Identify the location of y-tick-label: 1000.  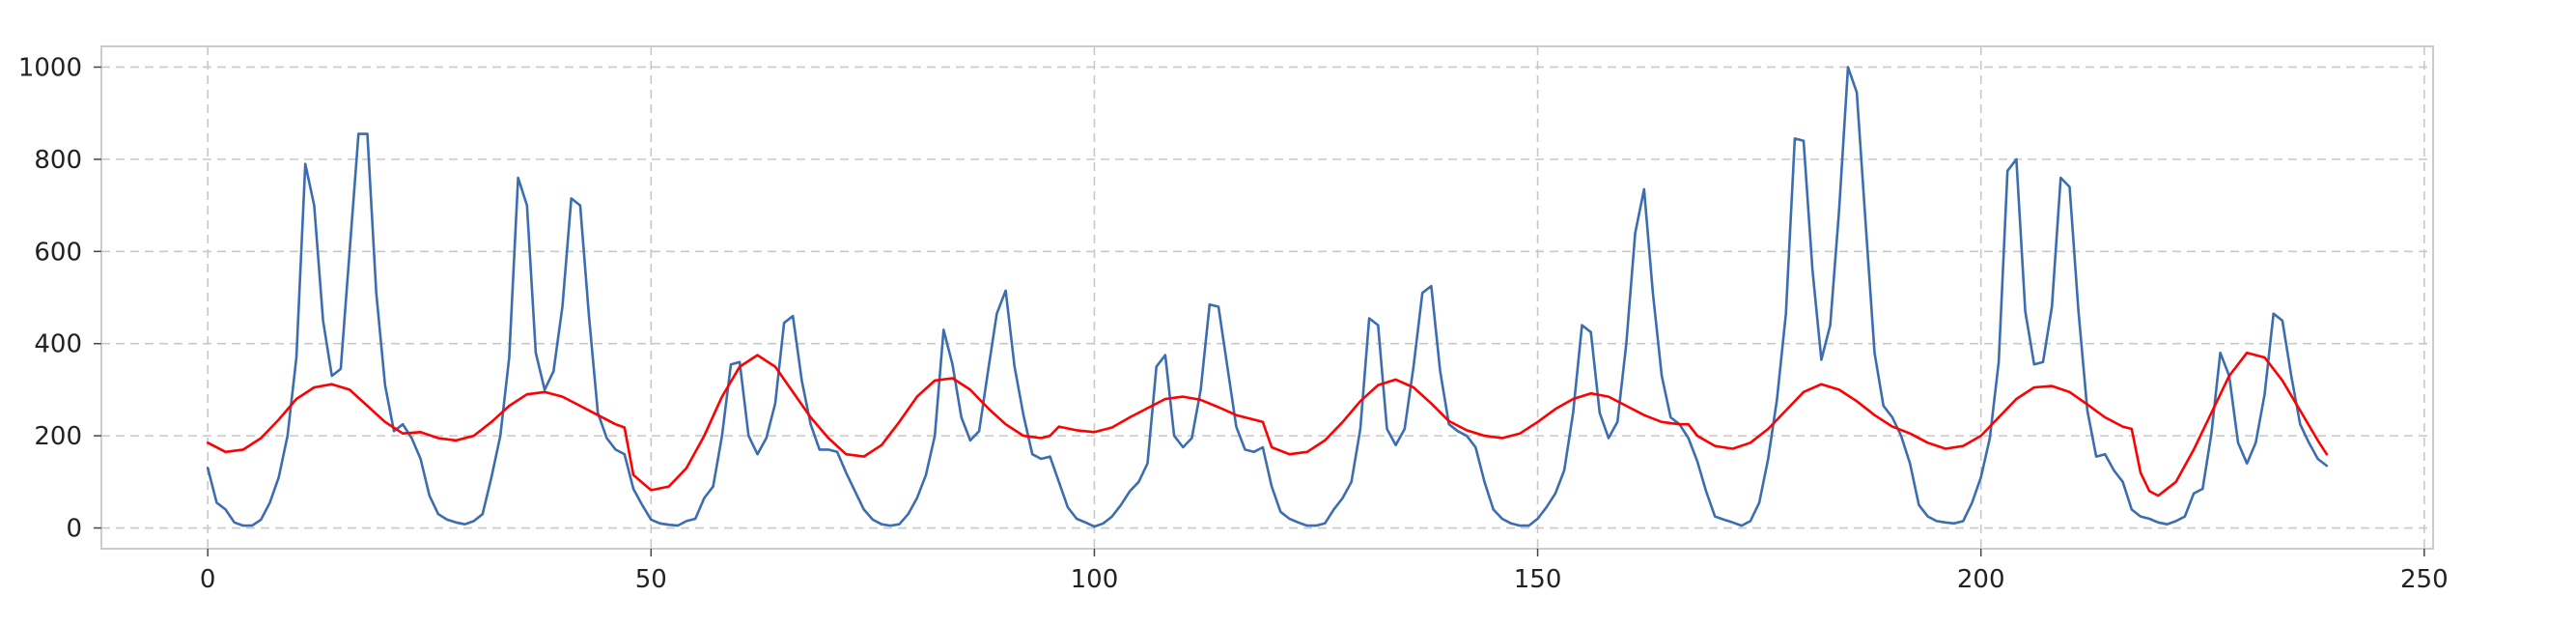
(50, 67).